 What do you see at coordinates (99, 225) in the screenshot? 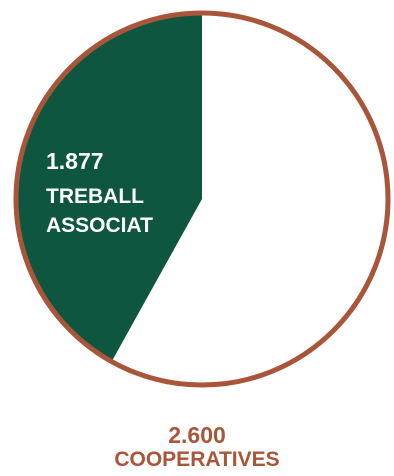
I see `treball-associat-label-line2: ASSOCIAT` at bounding box center [99, 225].